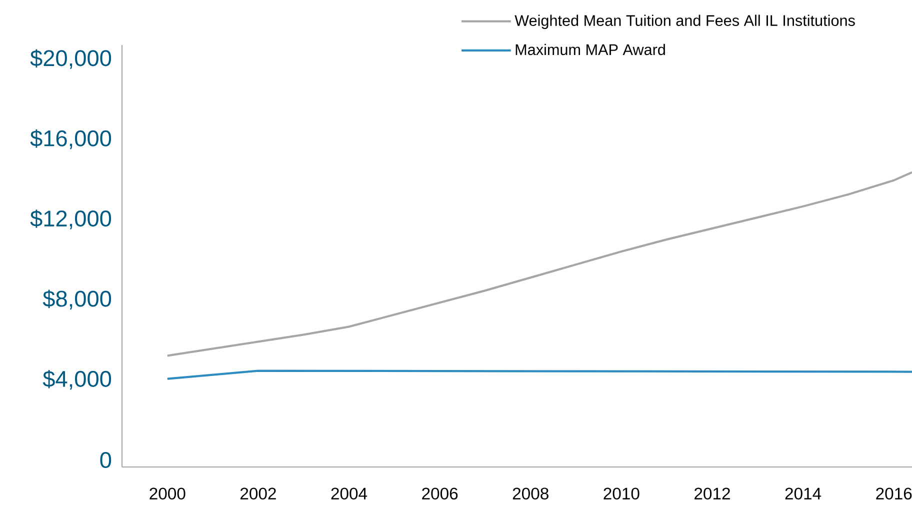 The width and height of the screenshot is (912, 514). What do you see at coordinates (894, 494) in the screenshot?
I see `x-tick-label: 2016` at bounding box center [894, 494].